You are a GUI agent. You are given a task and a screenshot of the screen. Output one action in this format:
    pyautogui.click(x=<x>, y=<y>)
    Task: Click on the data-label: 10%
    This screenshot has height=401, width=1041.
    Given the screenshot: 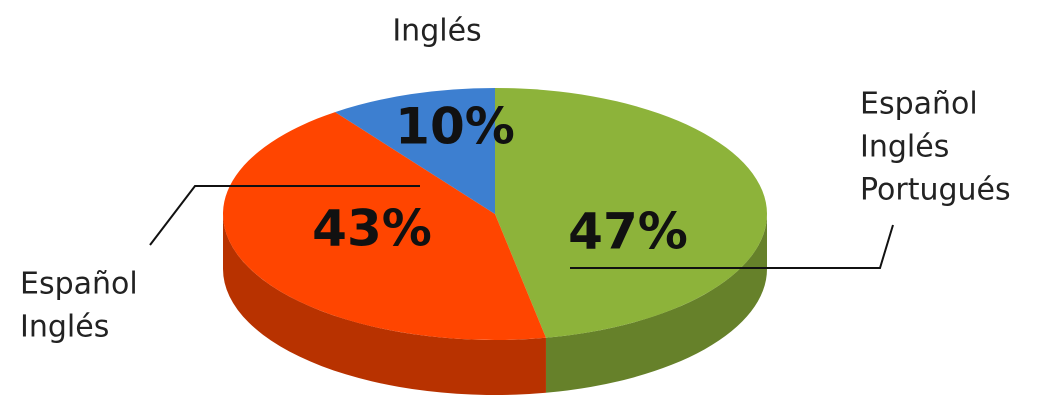 What is the action you would take?
    pyautogui.click(x=455, y=127)
    